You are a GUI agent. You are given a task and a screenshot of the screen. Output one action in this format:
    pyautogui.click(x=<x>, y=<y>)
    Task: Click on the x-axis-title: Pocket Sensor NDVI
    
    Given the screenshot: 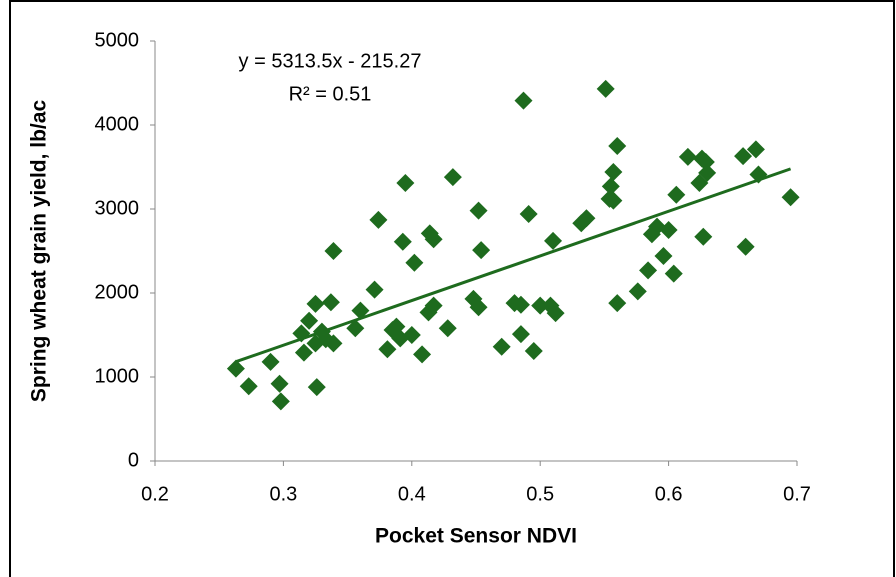 What is the action you would take?
    pyautogui.click(x=476, y=536)
    